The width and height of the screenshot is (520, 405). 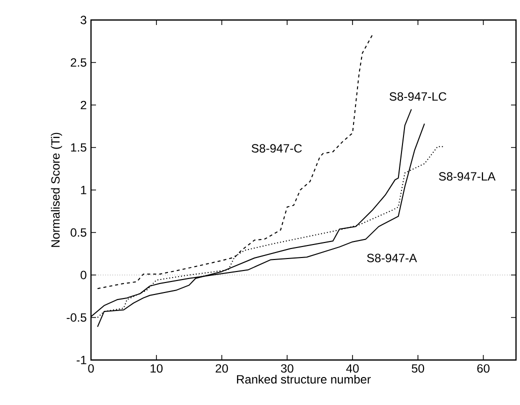 I want to click on series-label: S8-947-C, so click(x=277, y=148).